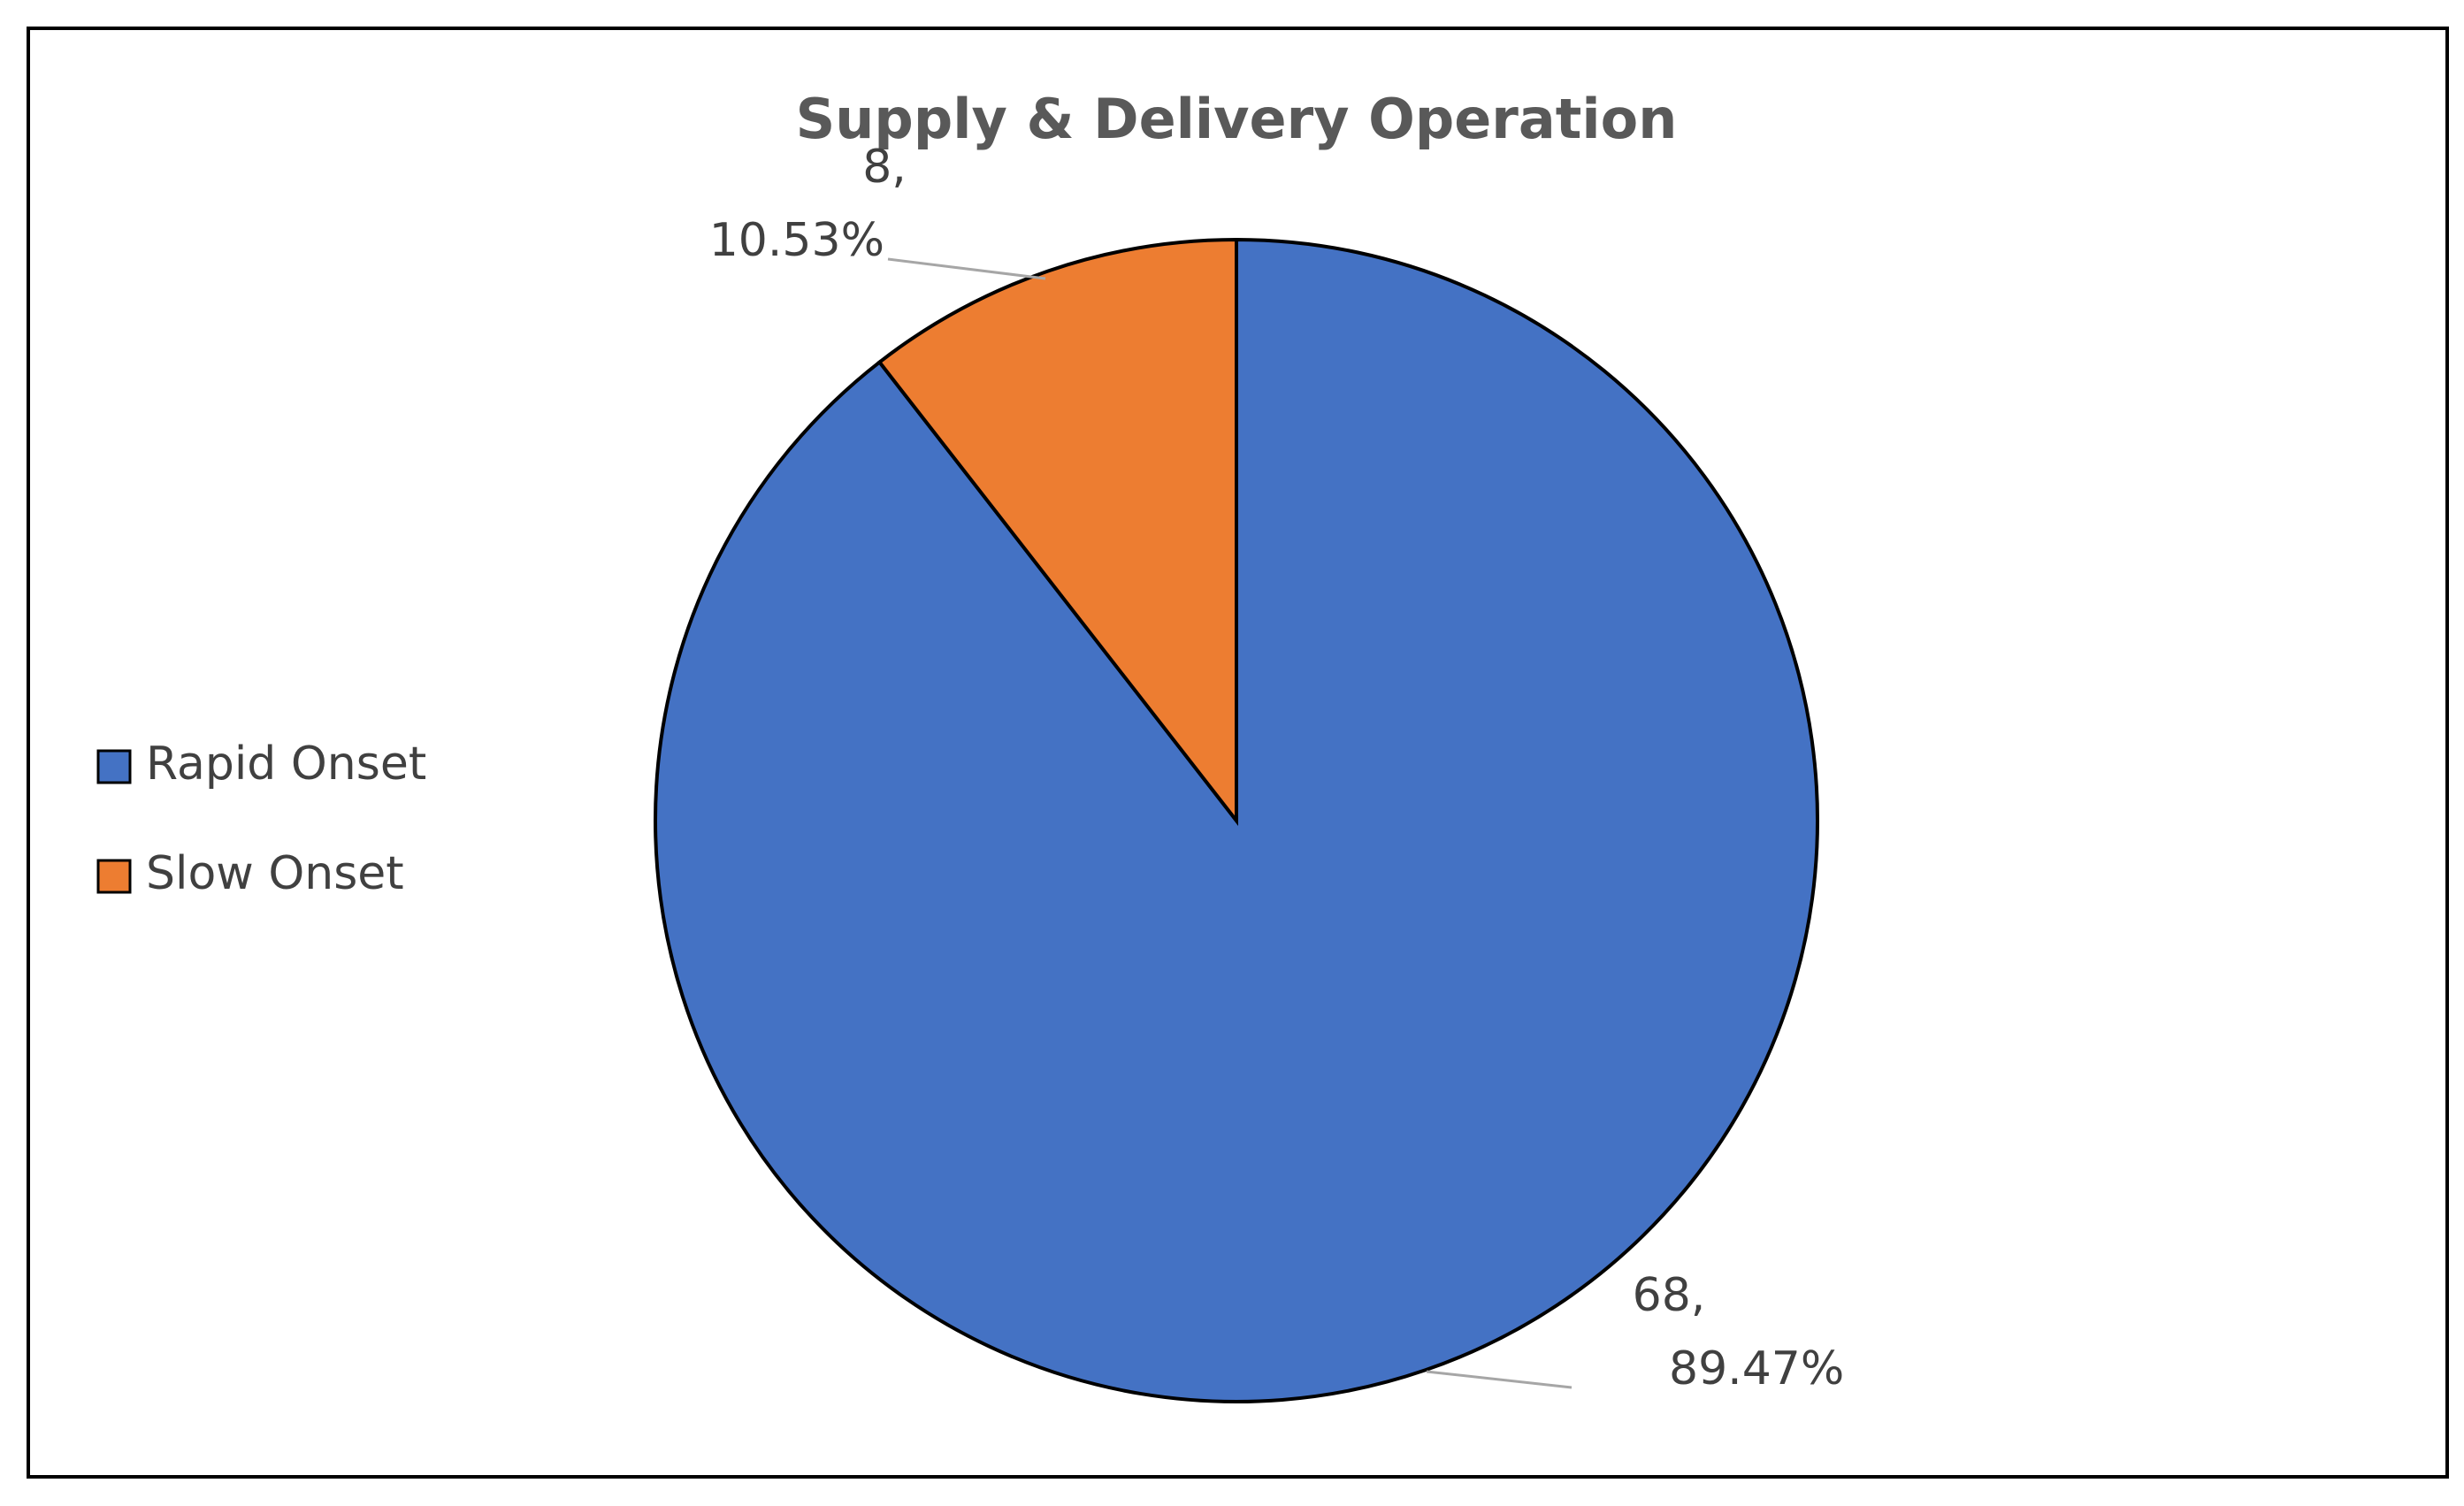 Image resolution: width=2464 pixels, height=1506 pixels. I want to click on chart-title: Supply & Delivery Operation, so click(1237, 119).